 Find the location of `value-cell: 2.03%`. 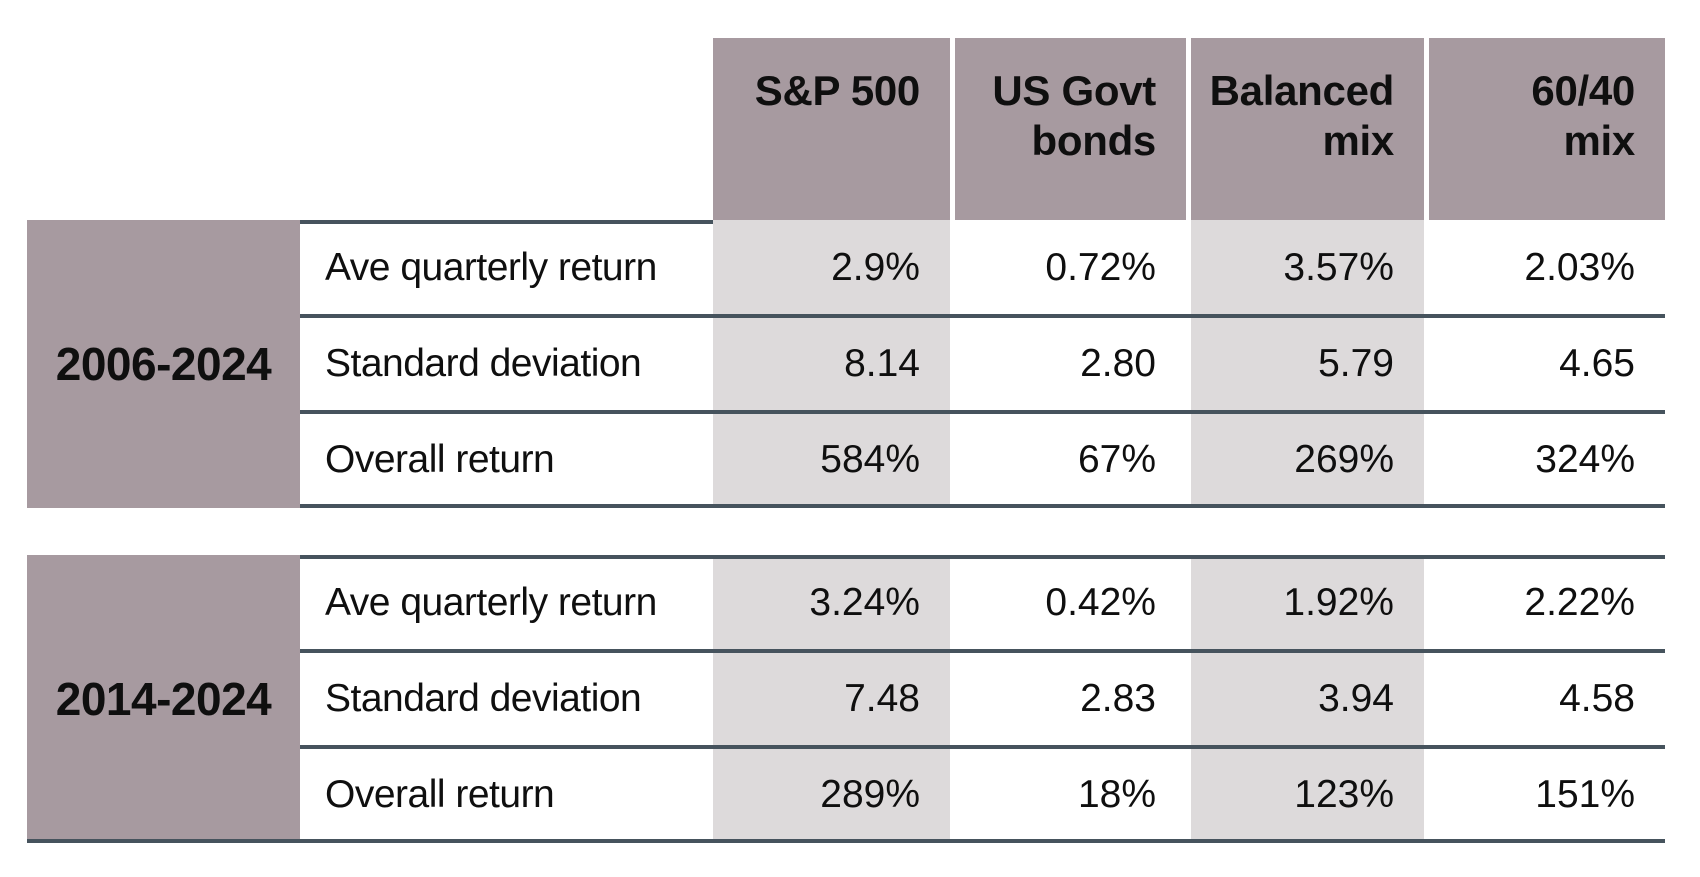

value-cell: 2.03% is located at coordinates (1544, 268).